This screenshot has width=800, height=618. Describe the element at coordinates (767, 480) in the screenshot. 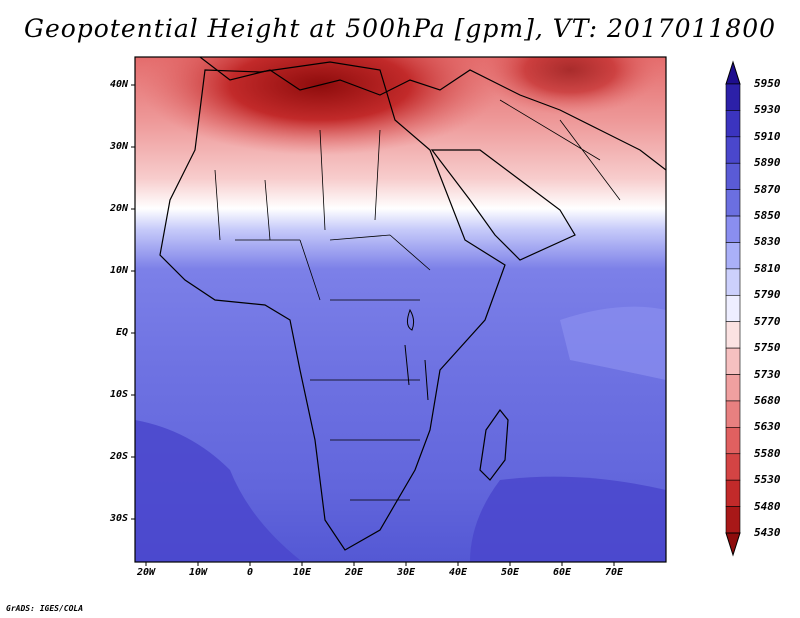

I see `colorbar-label: 5530` at that location.